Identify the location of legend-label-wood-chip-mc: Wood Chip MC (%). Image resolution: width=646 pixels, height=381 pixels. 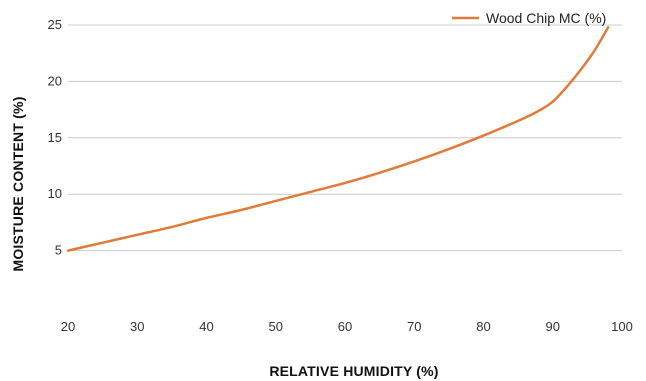
(546, 18).